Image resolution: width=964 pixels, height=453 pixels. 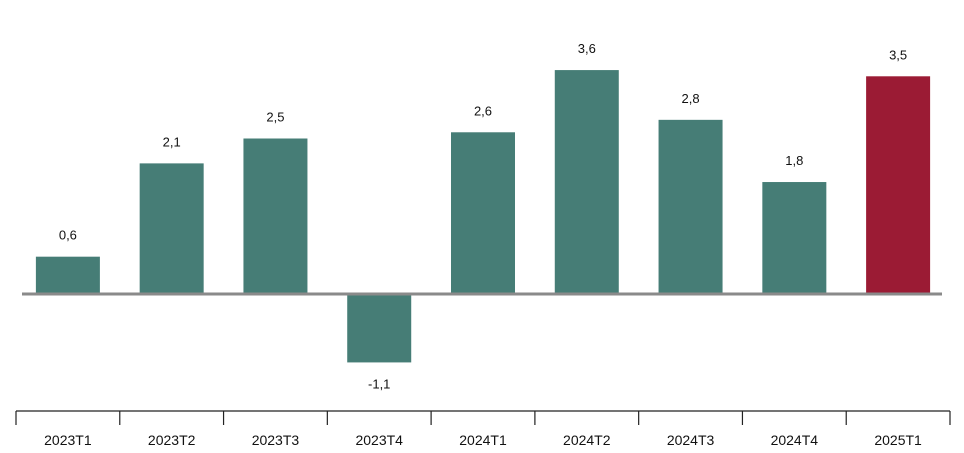 I want to click on x-tick-label-2024T3: 2024T3, so click(x=691, y=440).